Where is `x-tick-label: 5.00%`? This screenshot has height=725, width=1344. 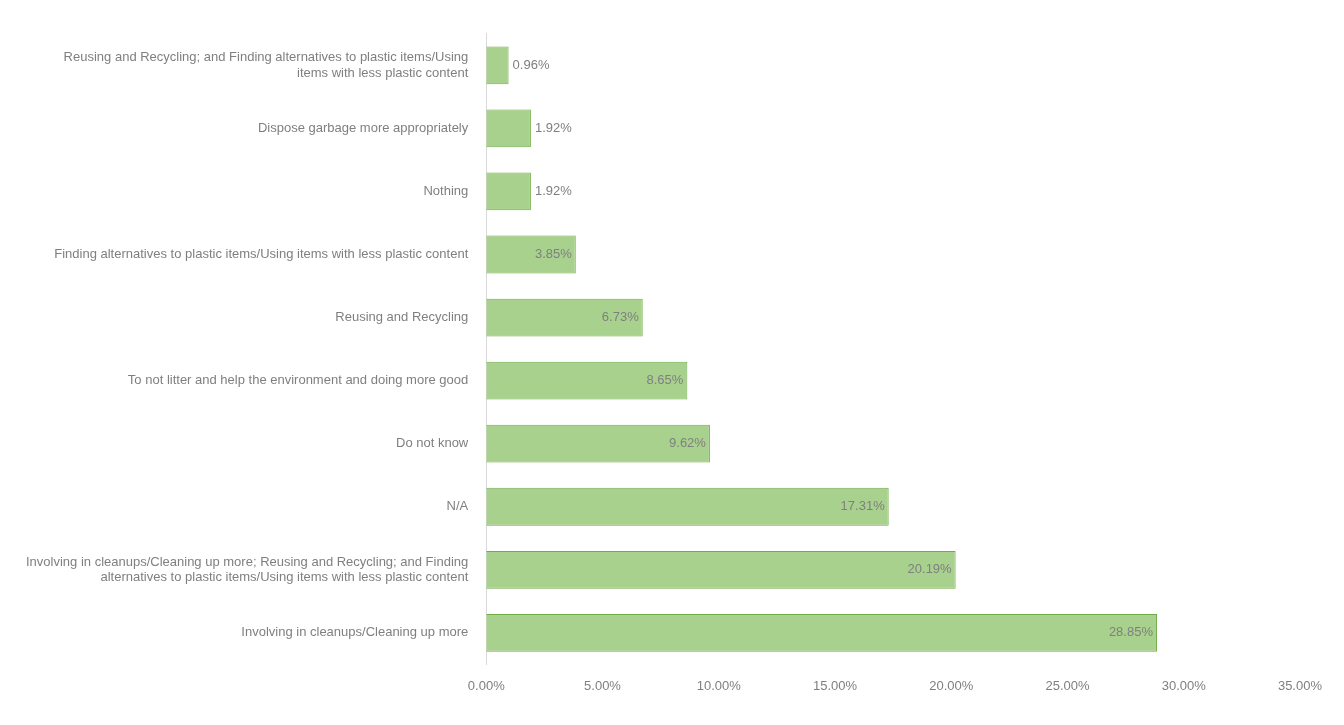 x-tick-label: 5.00% is located at coordinates (603, 685).